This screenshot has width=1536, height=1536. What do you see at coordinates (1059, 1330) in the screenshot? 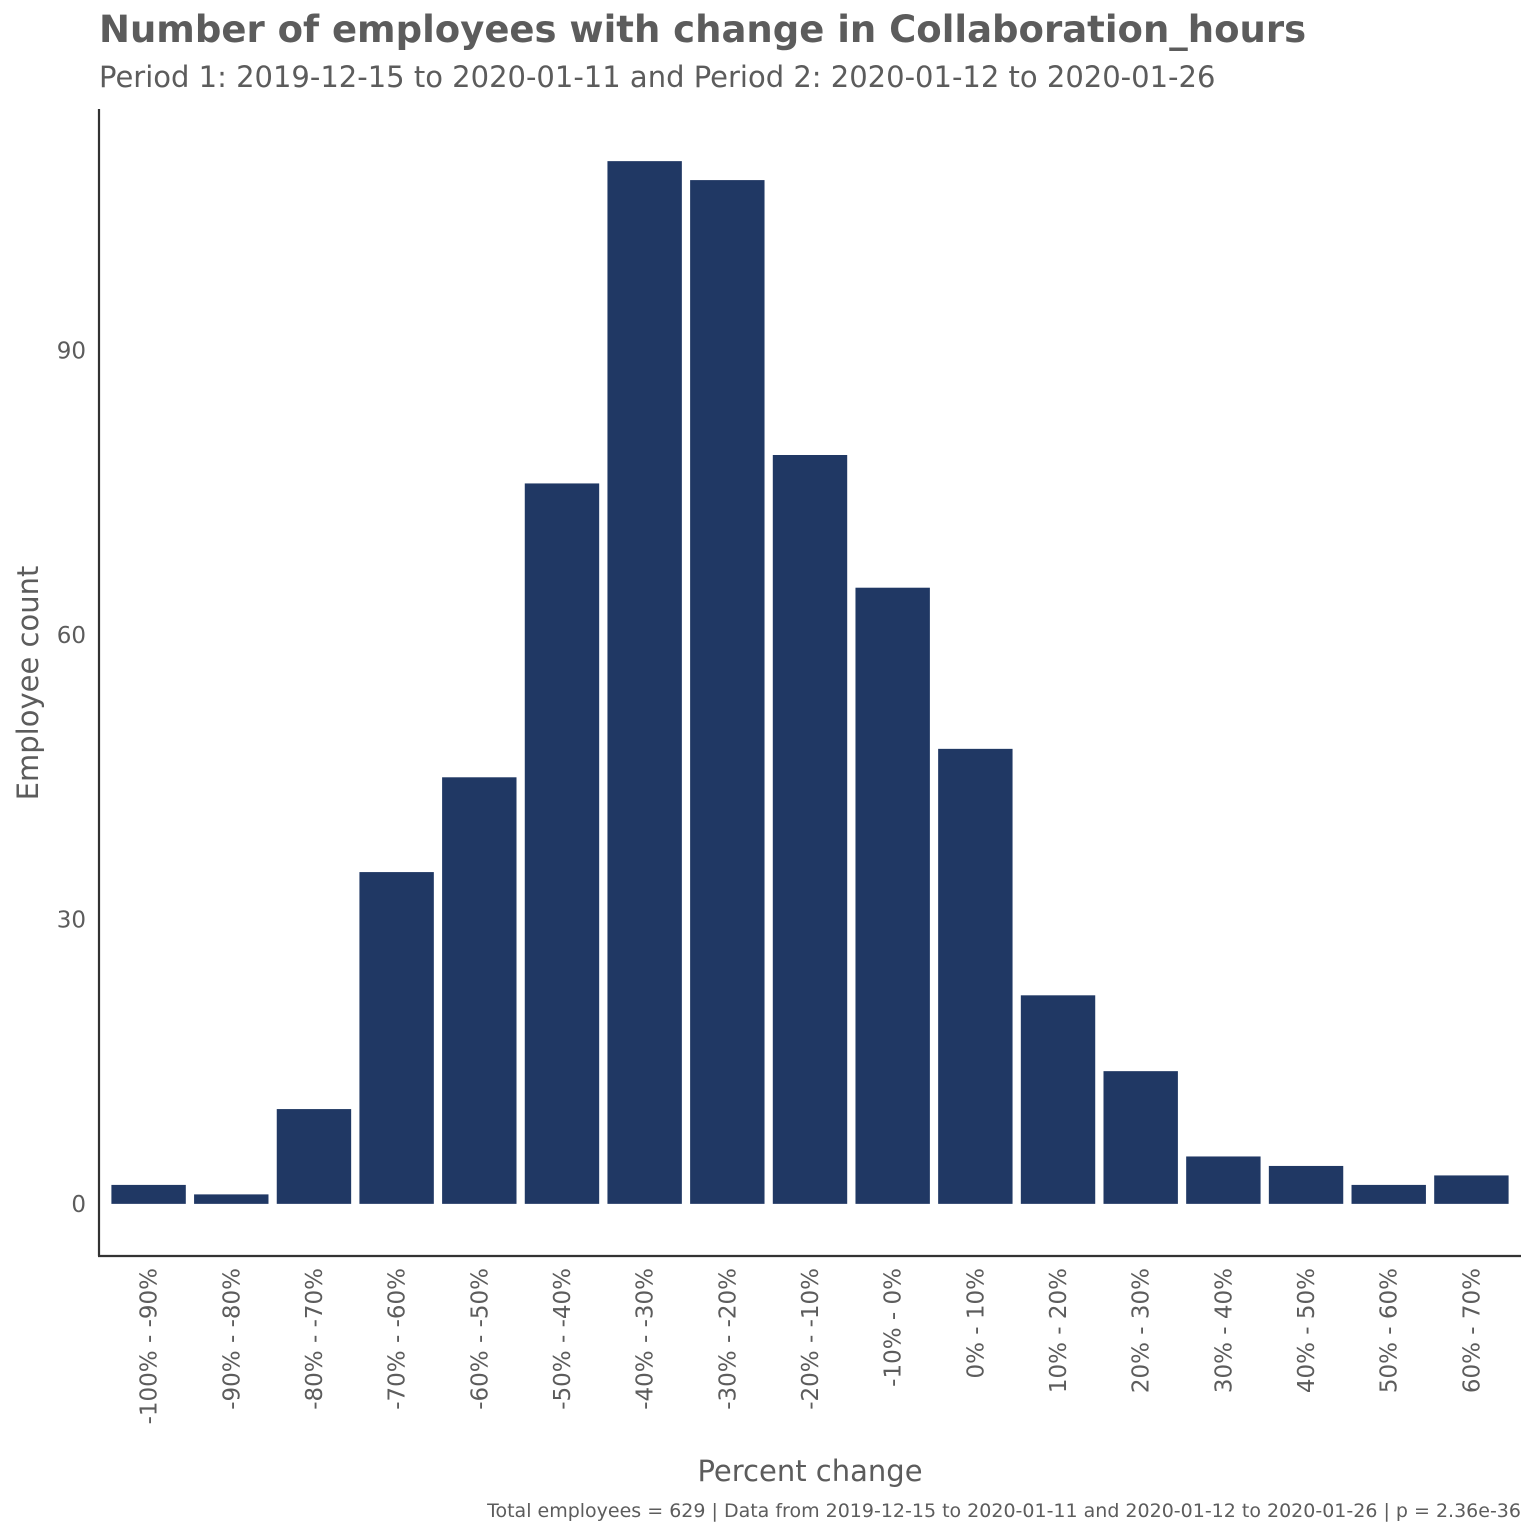
I see `x-tick-label: 10% - 20%` at bounding box center [1059, 1330].